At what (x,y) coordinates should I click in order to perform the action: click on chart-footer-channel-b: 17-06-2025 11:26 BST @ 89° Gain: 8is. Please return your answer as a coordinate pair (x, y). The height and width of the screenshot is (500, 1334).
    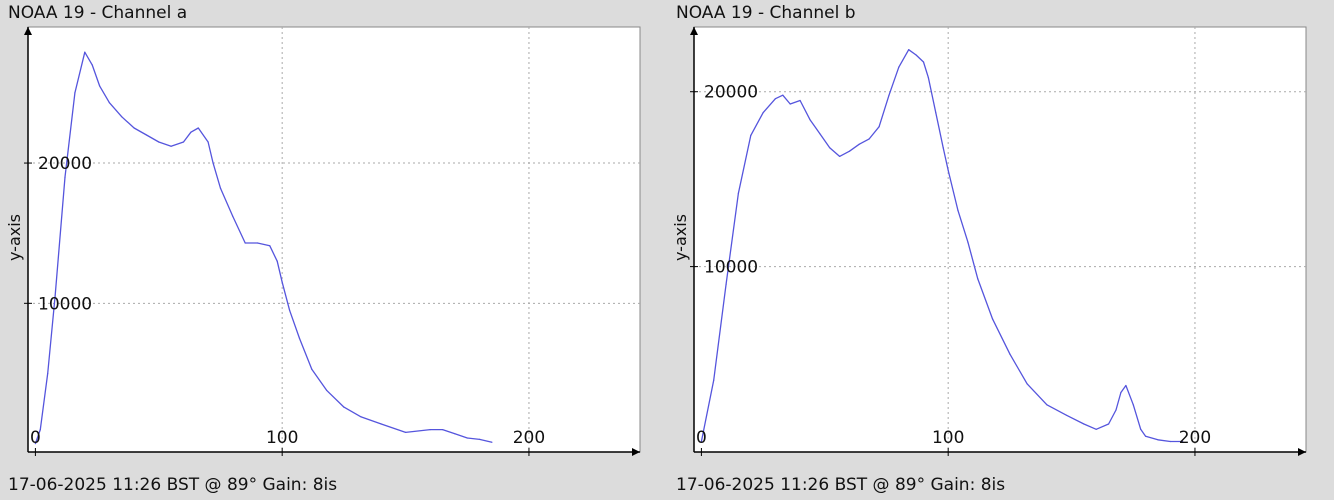
    Looking at the image, I should click on (841, 485).